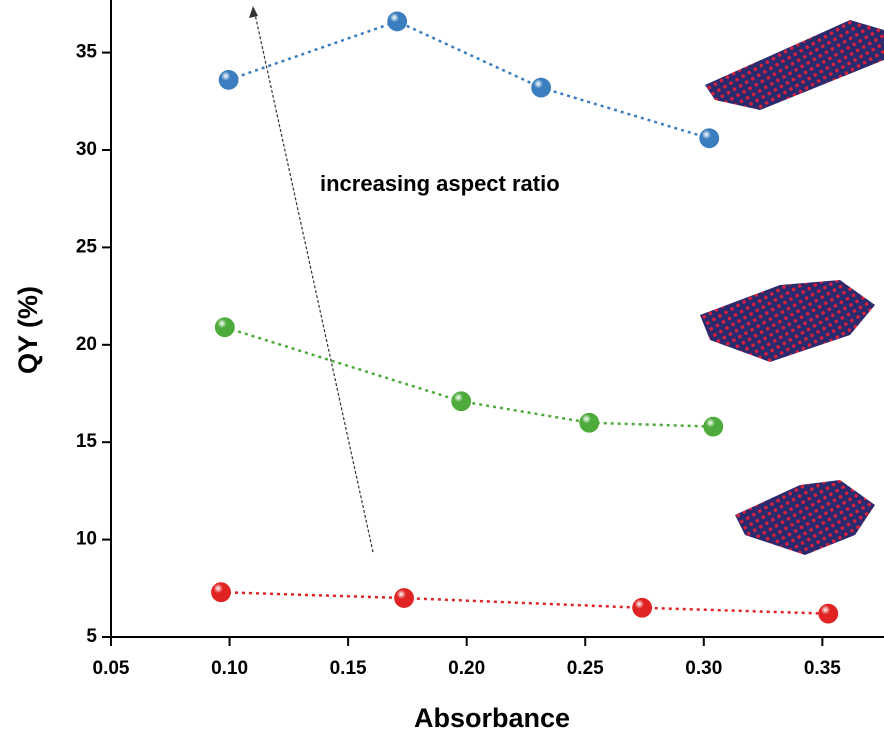 The image size is (884, 743). I want to click on annotation: increasing aspect ratio, so click(440, 183).